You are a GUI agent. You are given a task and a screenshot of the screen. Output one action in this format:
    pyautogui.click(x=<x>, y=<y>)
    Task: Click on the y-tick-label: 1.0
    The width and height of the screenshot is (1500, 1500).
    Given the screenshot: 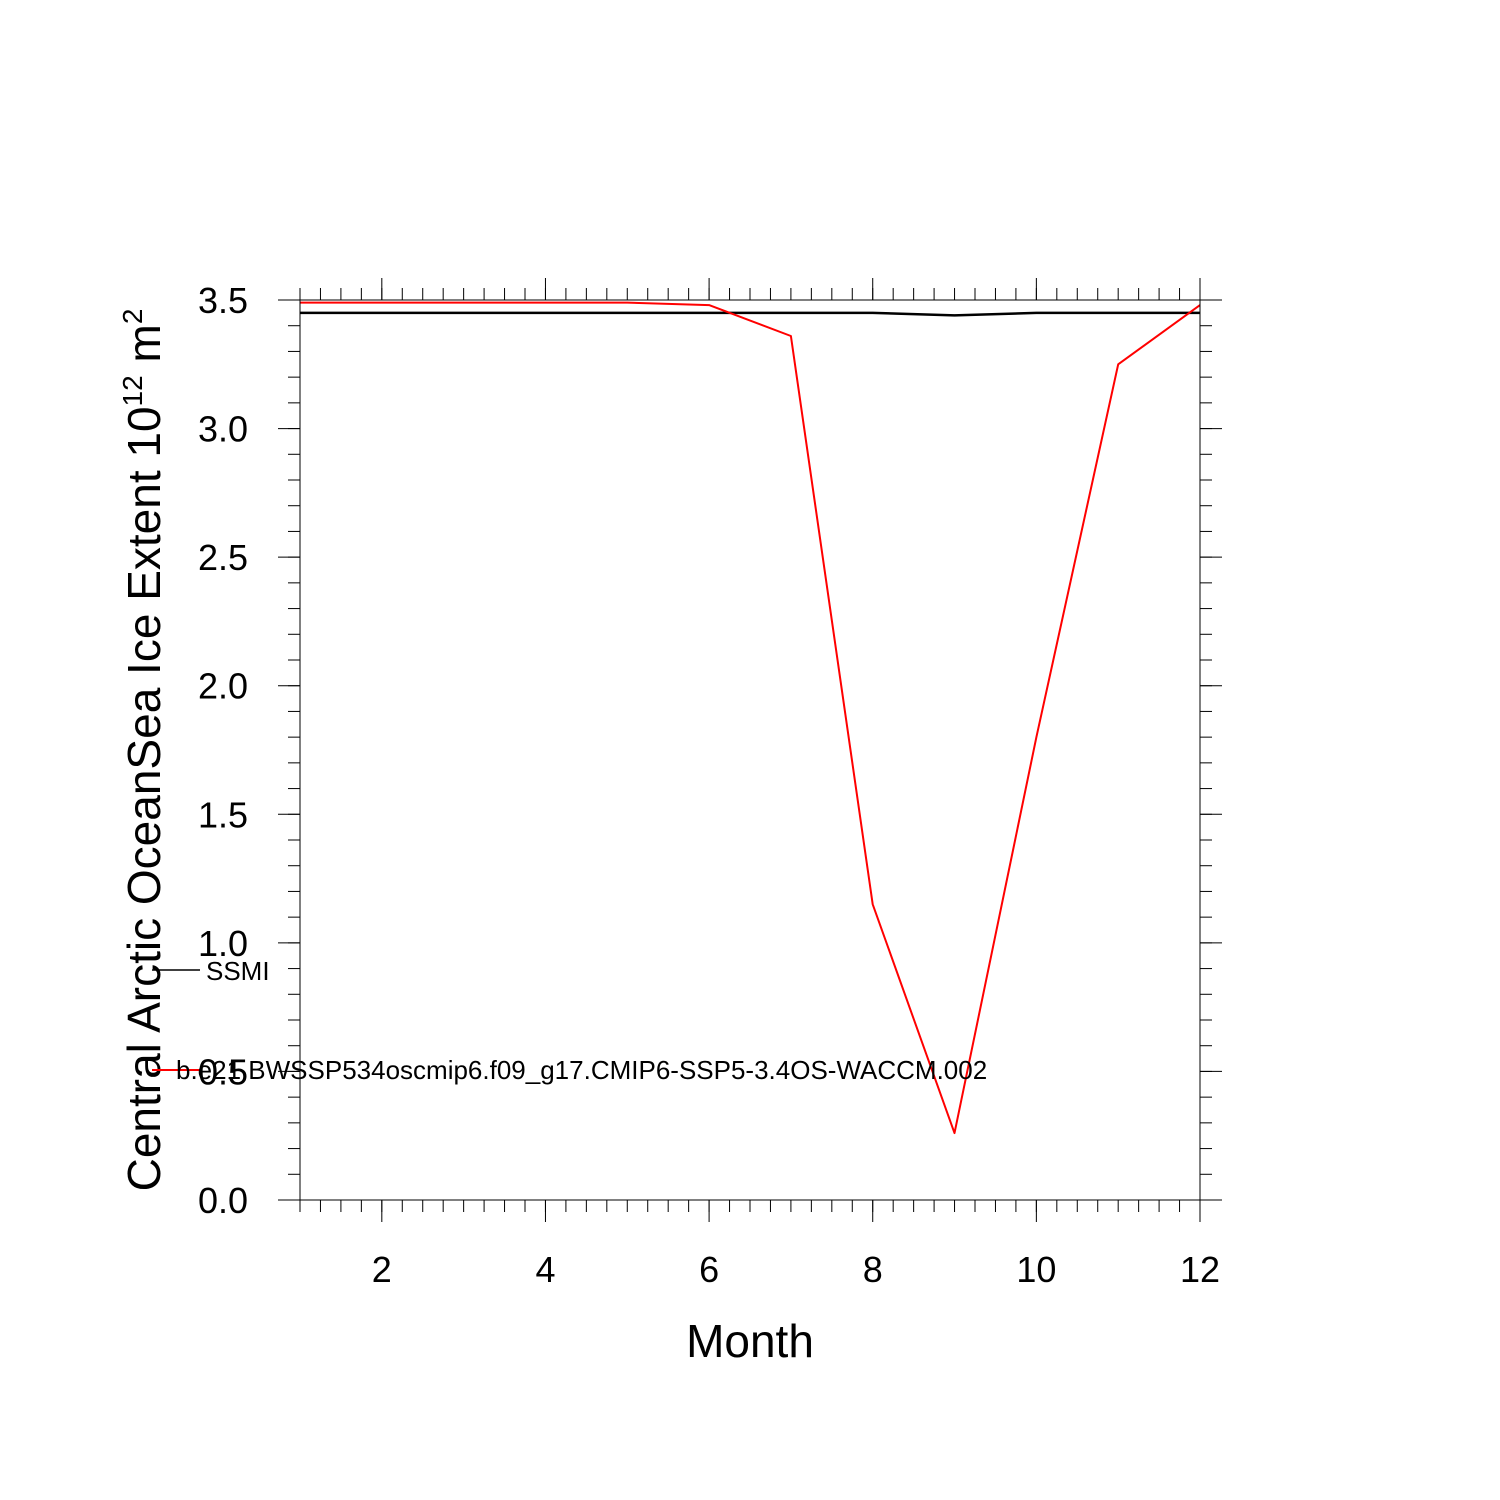 What is the action you would take?
    pyautogui.click(x=223, y=943)
    